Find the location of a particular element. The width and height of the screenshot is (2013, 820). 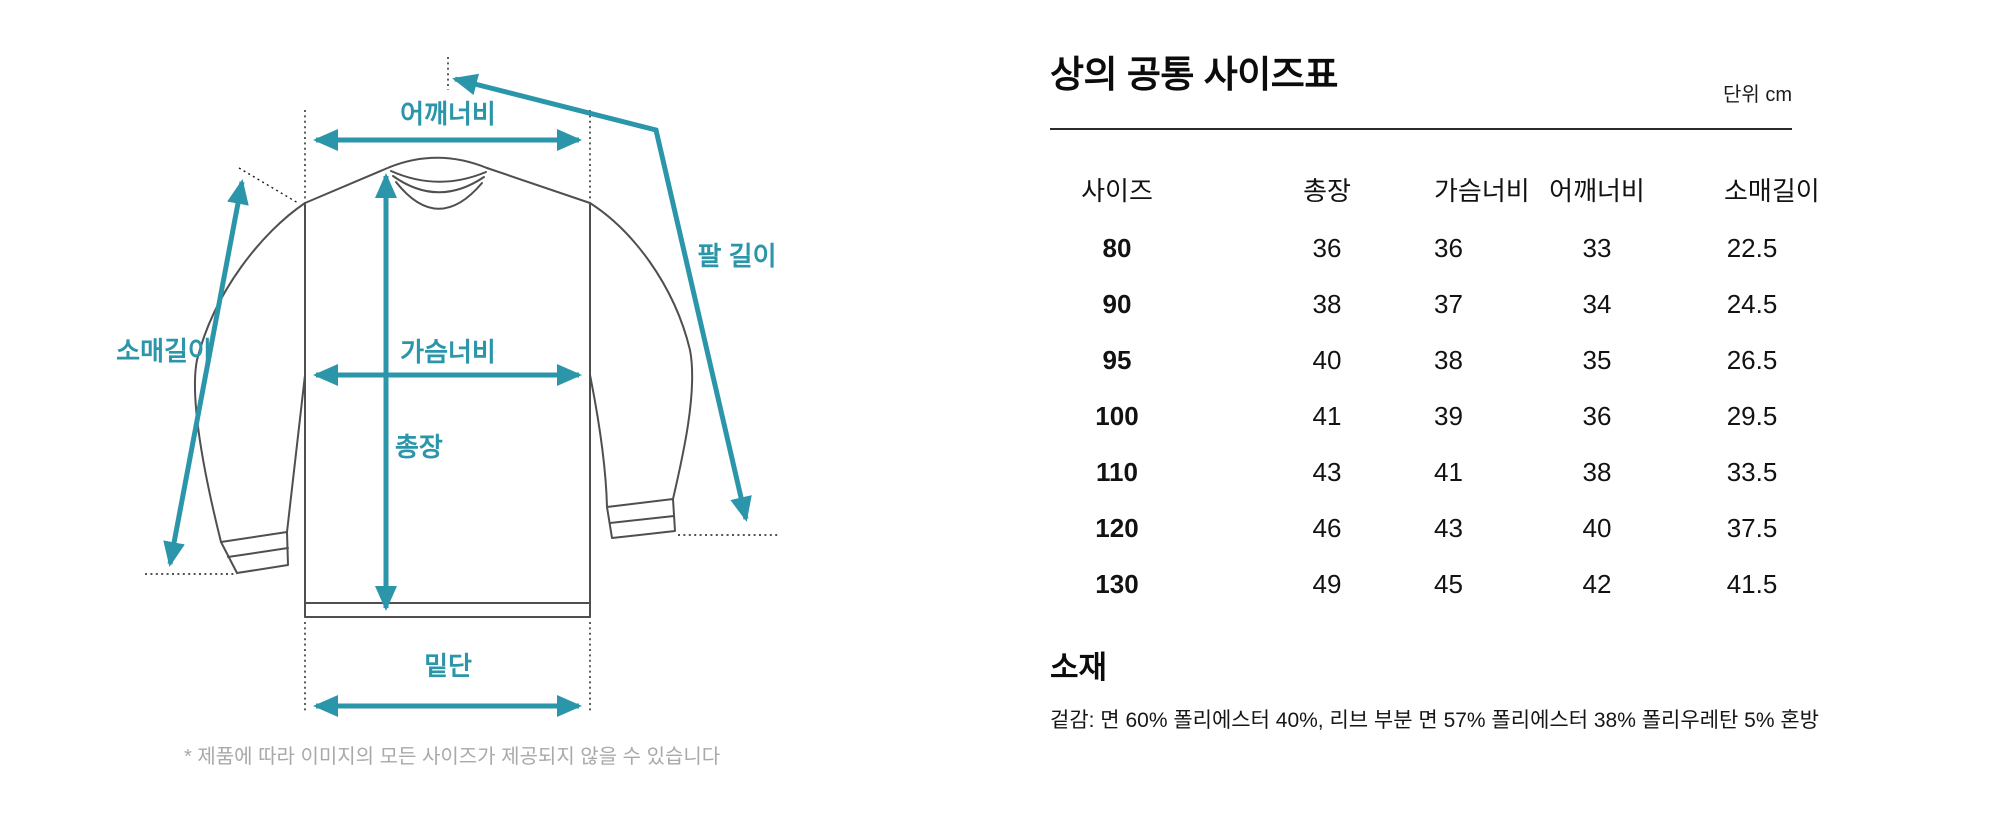

measurement-cell: 22.5 is located at coordinates (1752, 247).